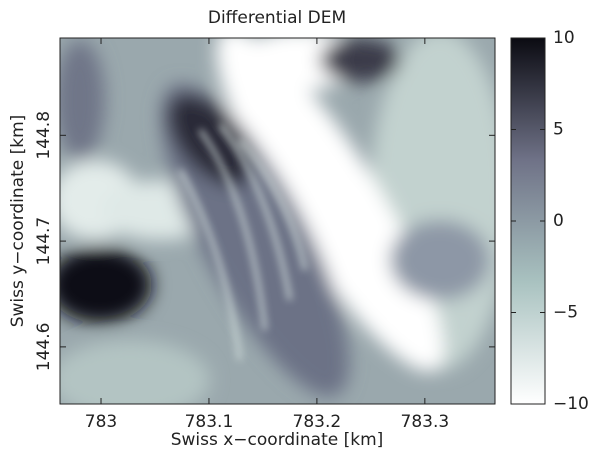 This screenshot has width=593, height=455. I want to click on colorbar-tick-label: 0, so click(558, 221).